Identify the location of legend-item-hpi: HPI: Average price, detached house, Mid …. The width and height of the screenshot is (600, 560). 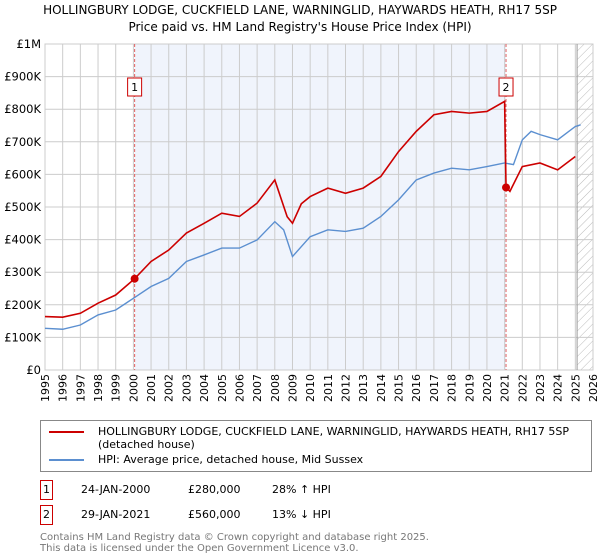
(316, 460).